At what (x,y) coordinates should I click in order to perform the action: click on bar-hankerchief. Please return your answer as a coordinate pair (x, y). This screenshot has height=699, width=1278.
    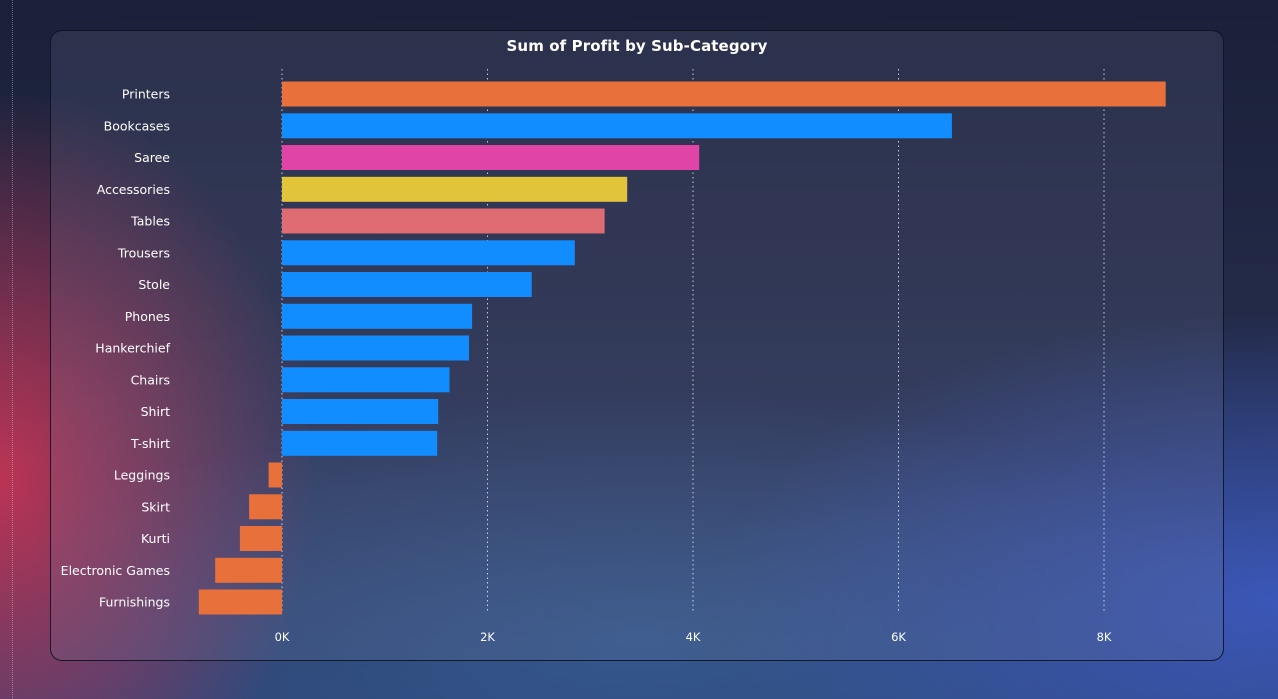
    Looking at the image, I should click on (375, 348).